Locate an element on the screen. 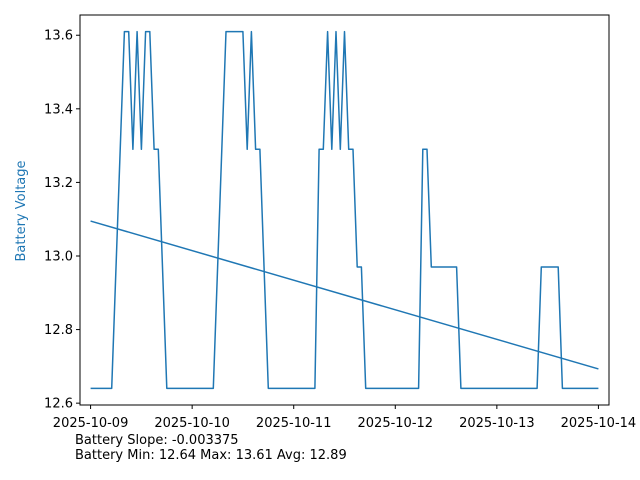 The width and height of the screenshot is (640, 480). y-tick-label: 13.4 is located at coordinates (58, 109).